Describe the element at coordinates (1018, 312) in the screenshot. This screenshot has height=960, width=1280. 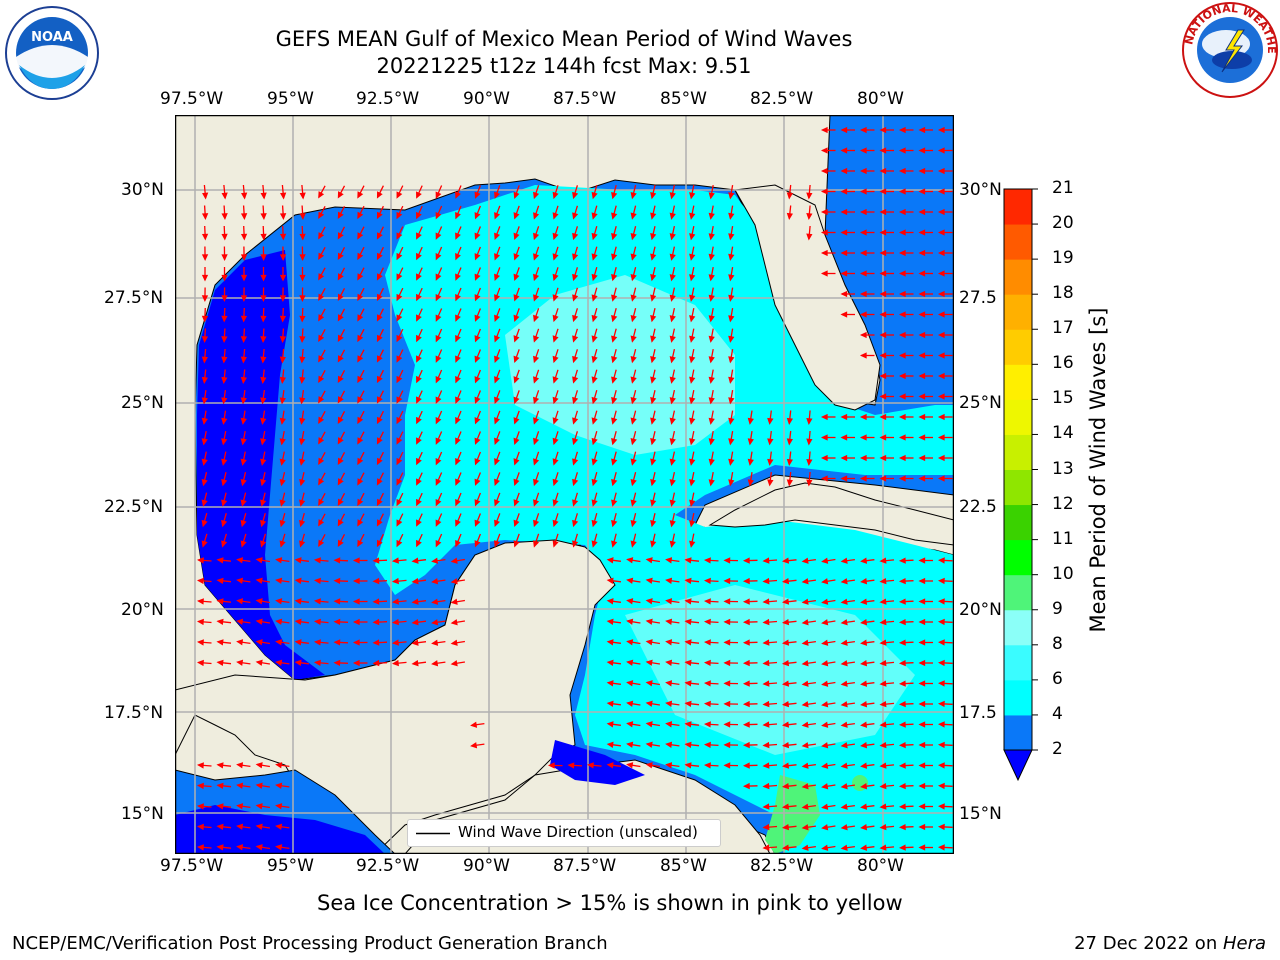
I see `colorbar-bin` at that location.